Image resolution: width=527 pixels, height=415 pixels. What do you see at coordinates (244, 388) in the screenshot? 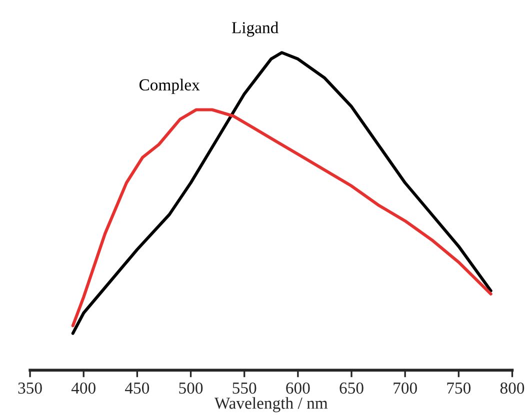
I see `x-tick-label: 550` at bounding box center [244, 388].